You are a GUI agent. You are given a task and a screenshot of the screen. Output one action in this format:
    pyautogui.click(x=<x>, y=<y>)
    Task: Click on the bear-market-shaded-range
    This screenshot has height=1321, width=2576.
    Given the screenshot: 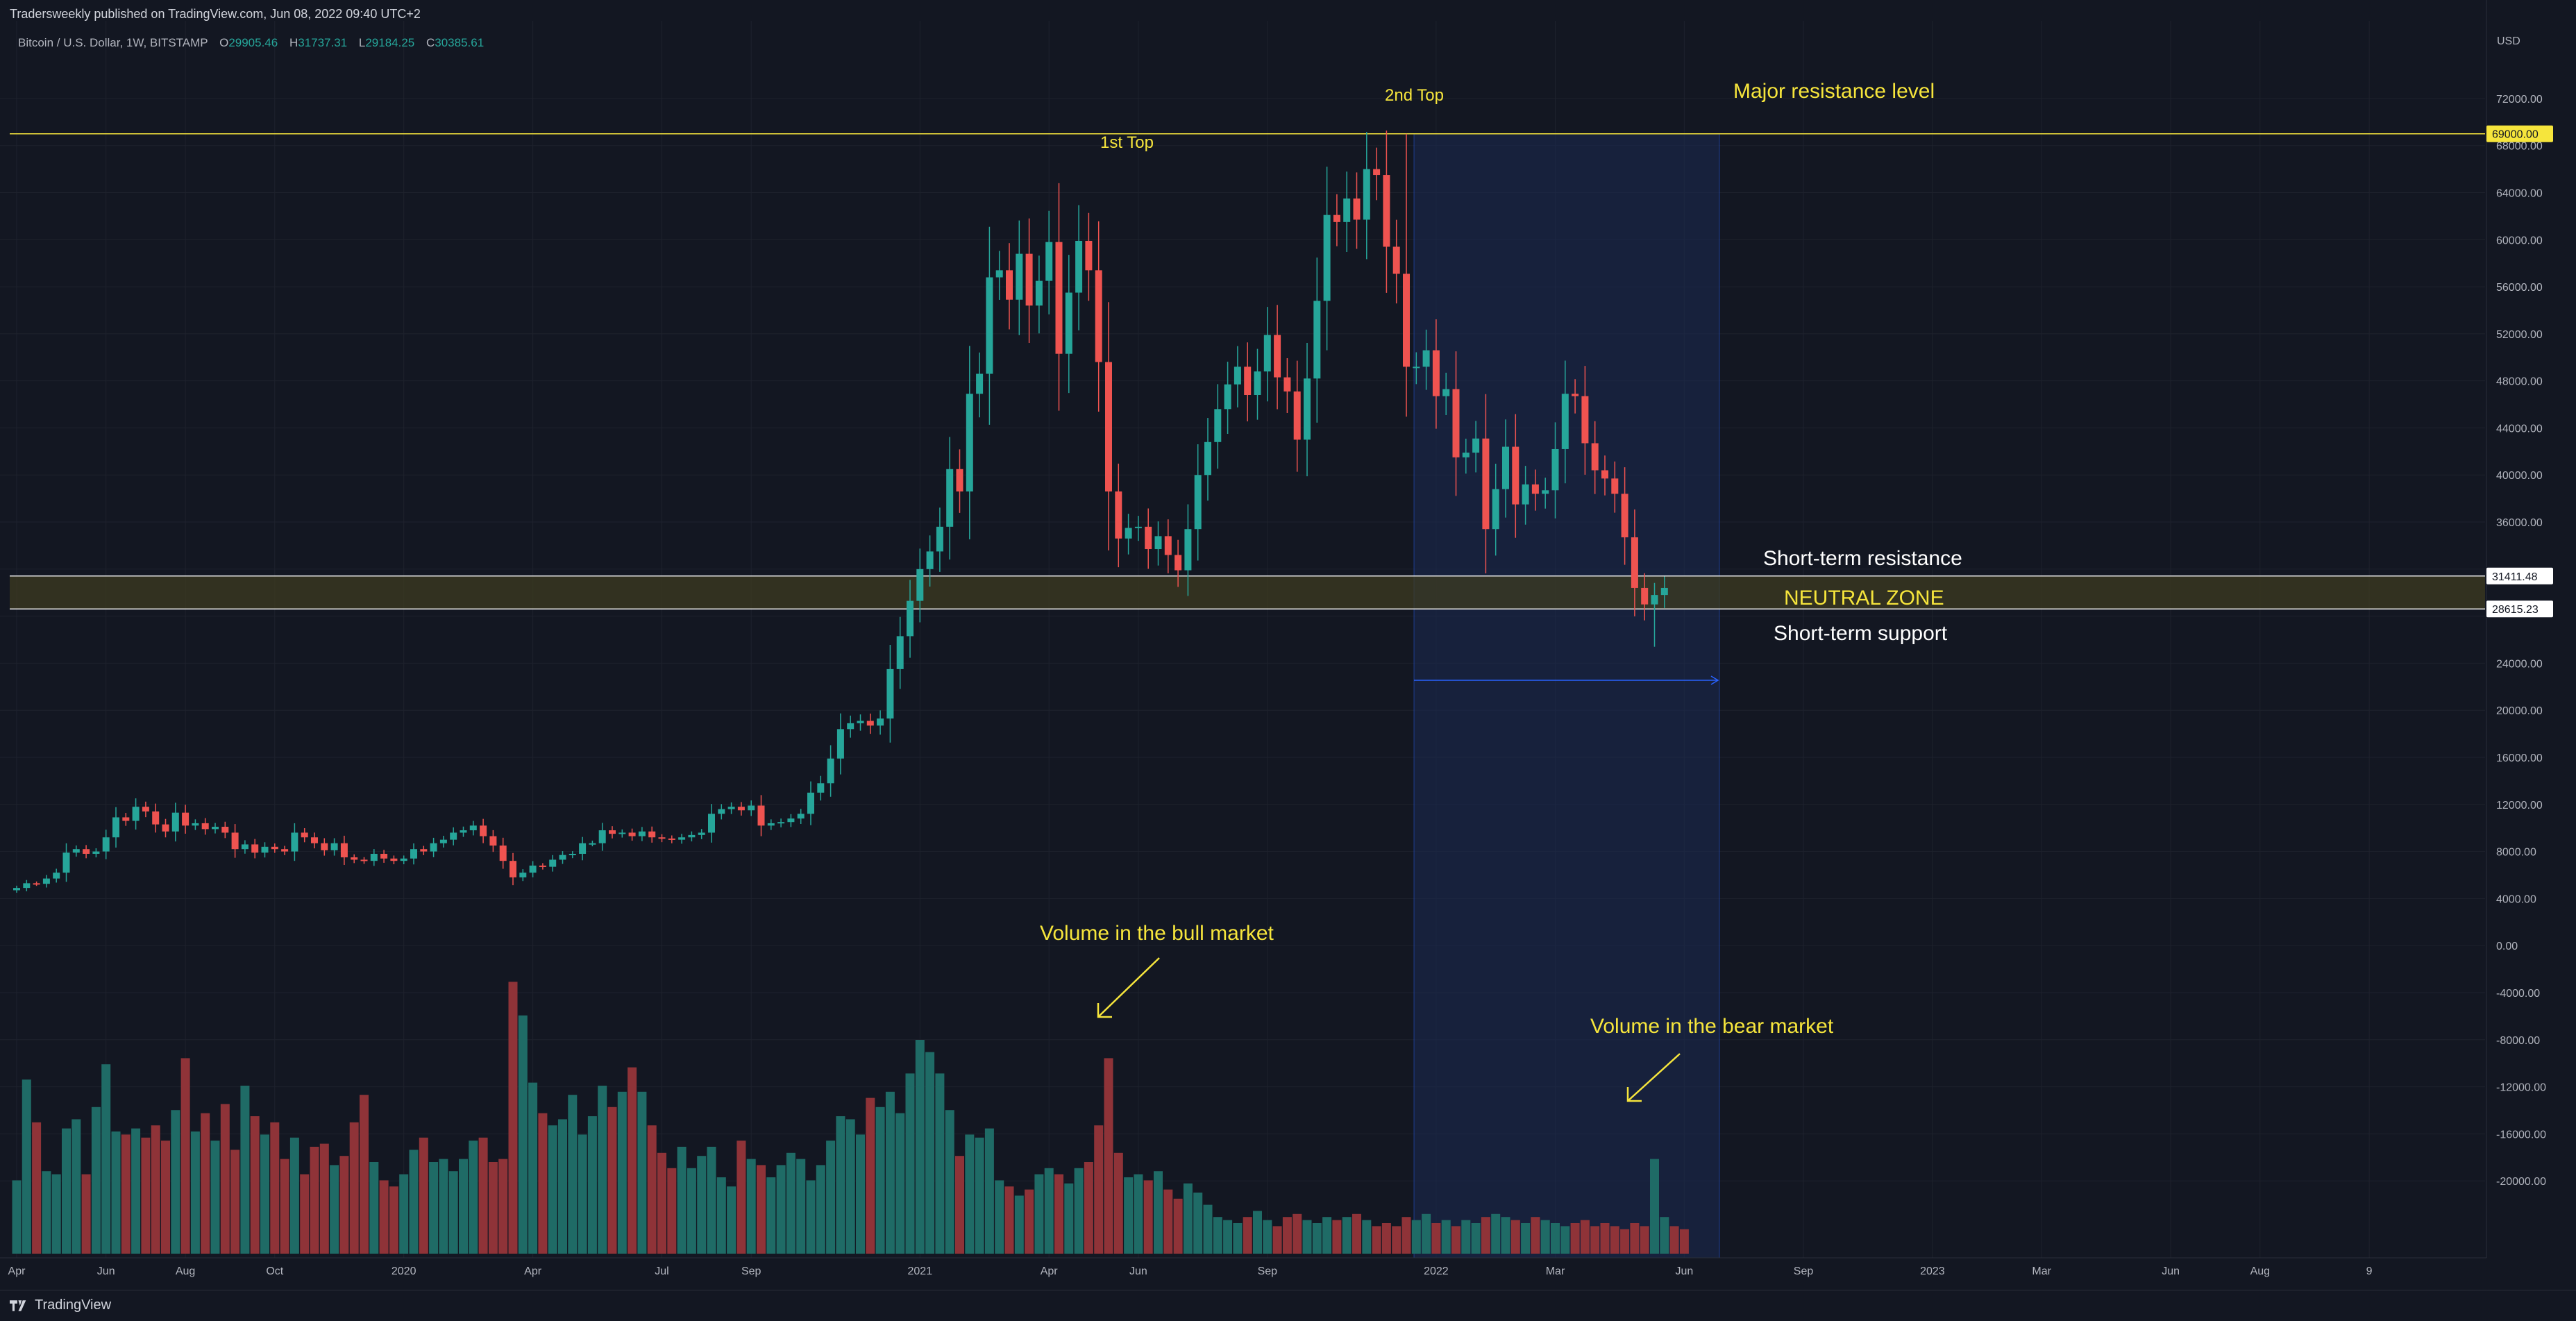 What is the action you would take?
    pyautogui.click(x=1566, y=696)
    